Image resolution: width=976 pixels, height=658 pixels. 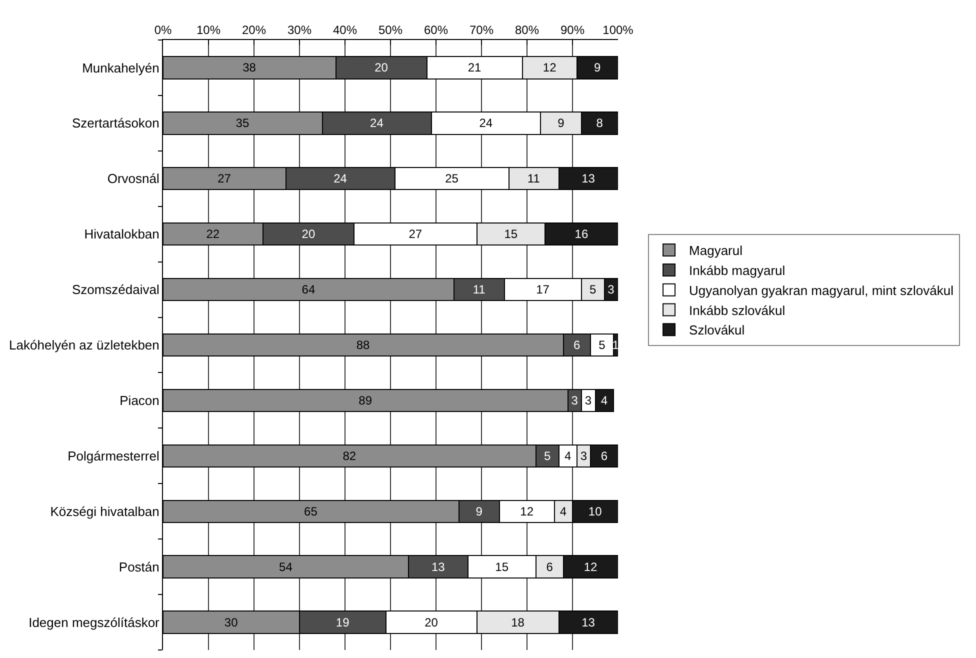 What do you see at coordinates (581, 234) in the screenshot?
I see `data-label: 16` at bounding box center [581, 234].